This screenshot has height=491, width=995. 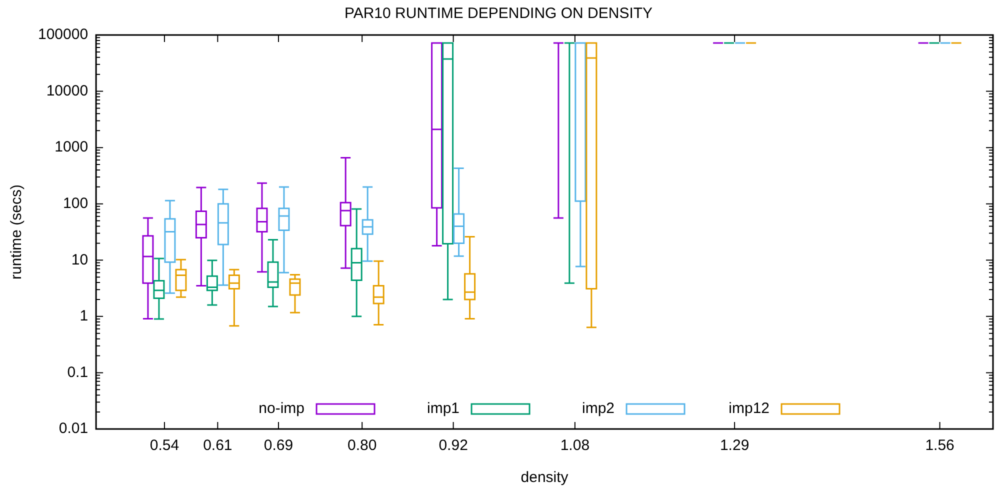 What do you see at coordinates (362, 445) in the screenshot?
I see `x-tick-label: 0.80` at bounding box center [362, 445].